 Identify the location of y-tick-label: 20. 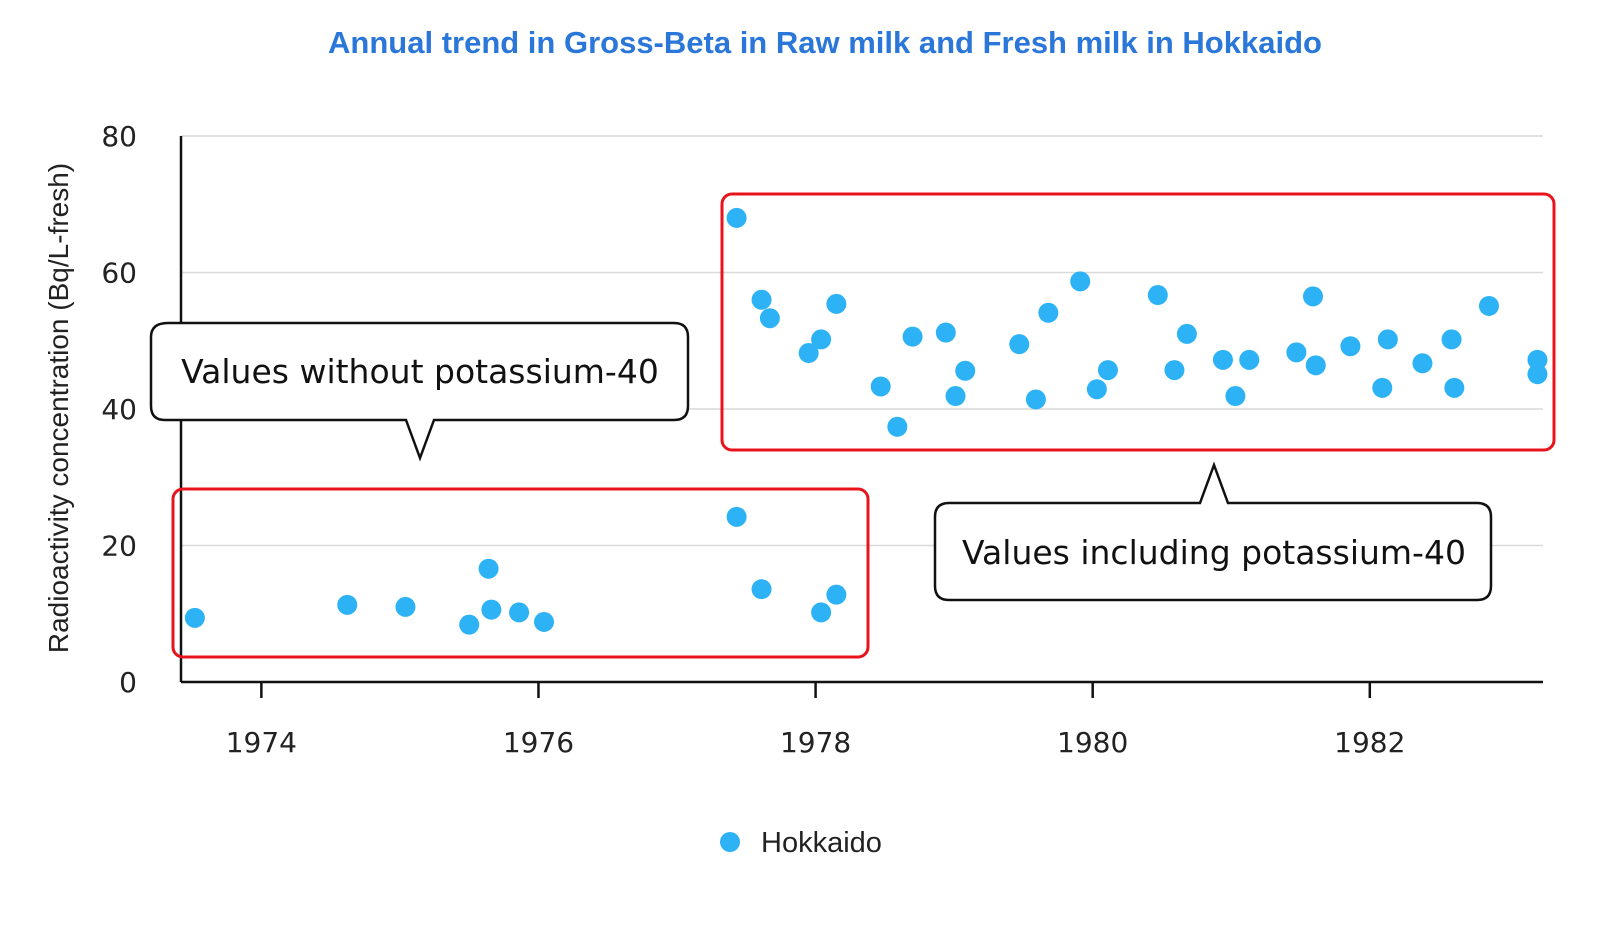
(119, 546).